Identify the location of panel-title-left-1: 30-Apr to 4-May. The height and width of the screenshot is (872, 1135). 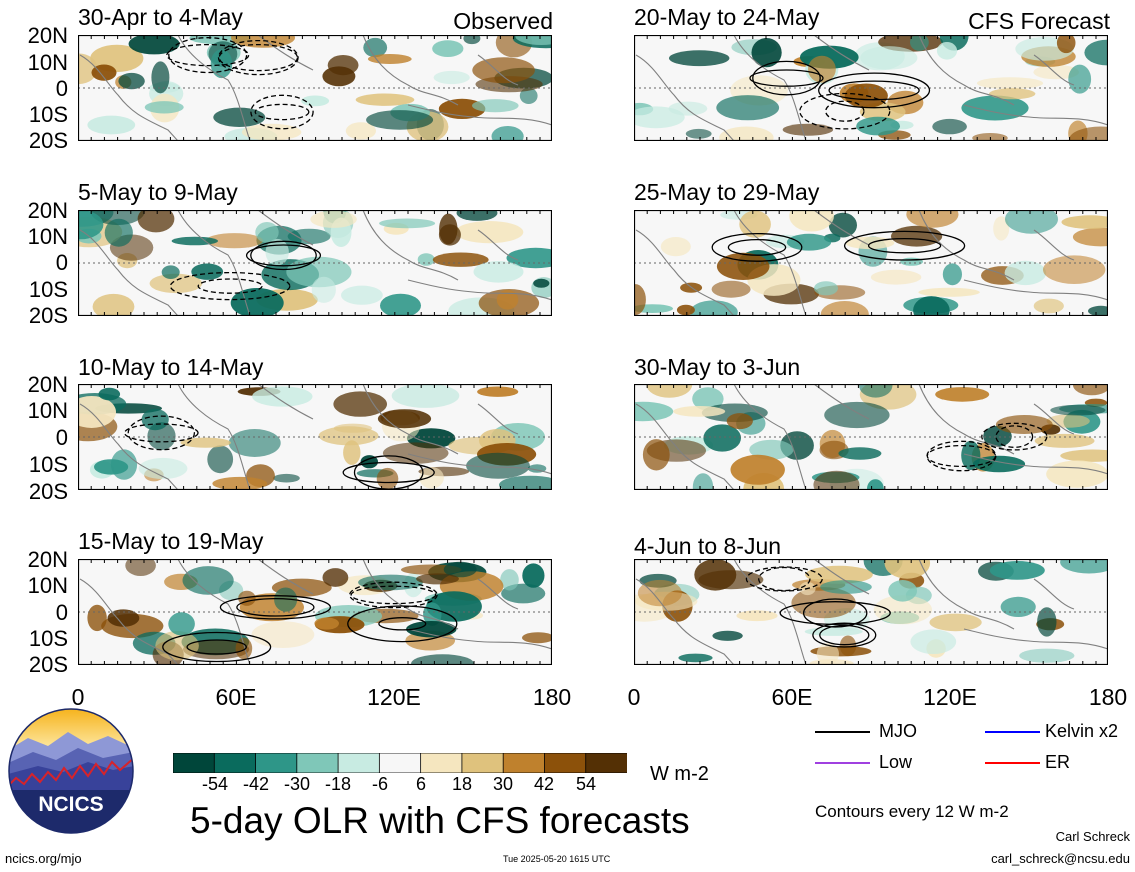
(160, 17).